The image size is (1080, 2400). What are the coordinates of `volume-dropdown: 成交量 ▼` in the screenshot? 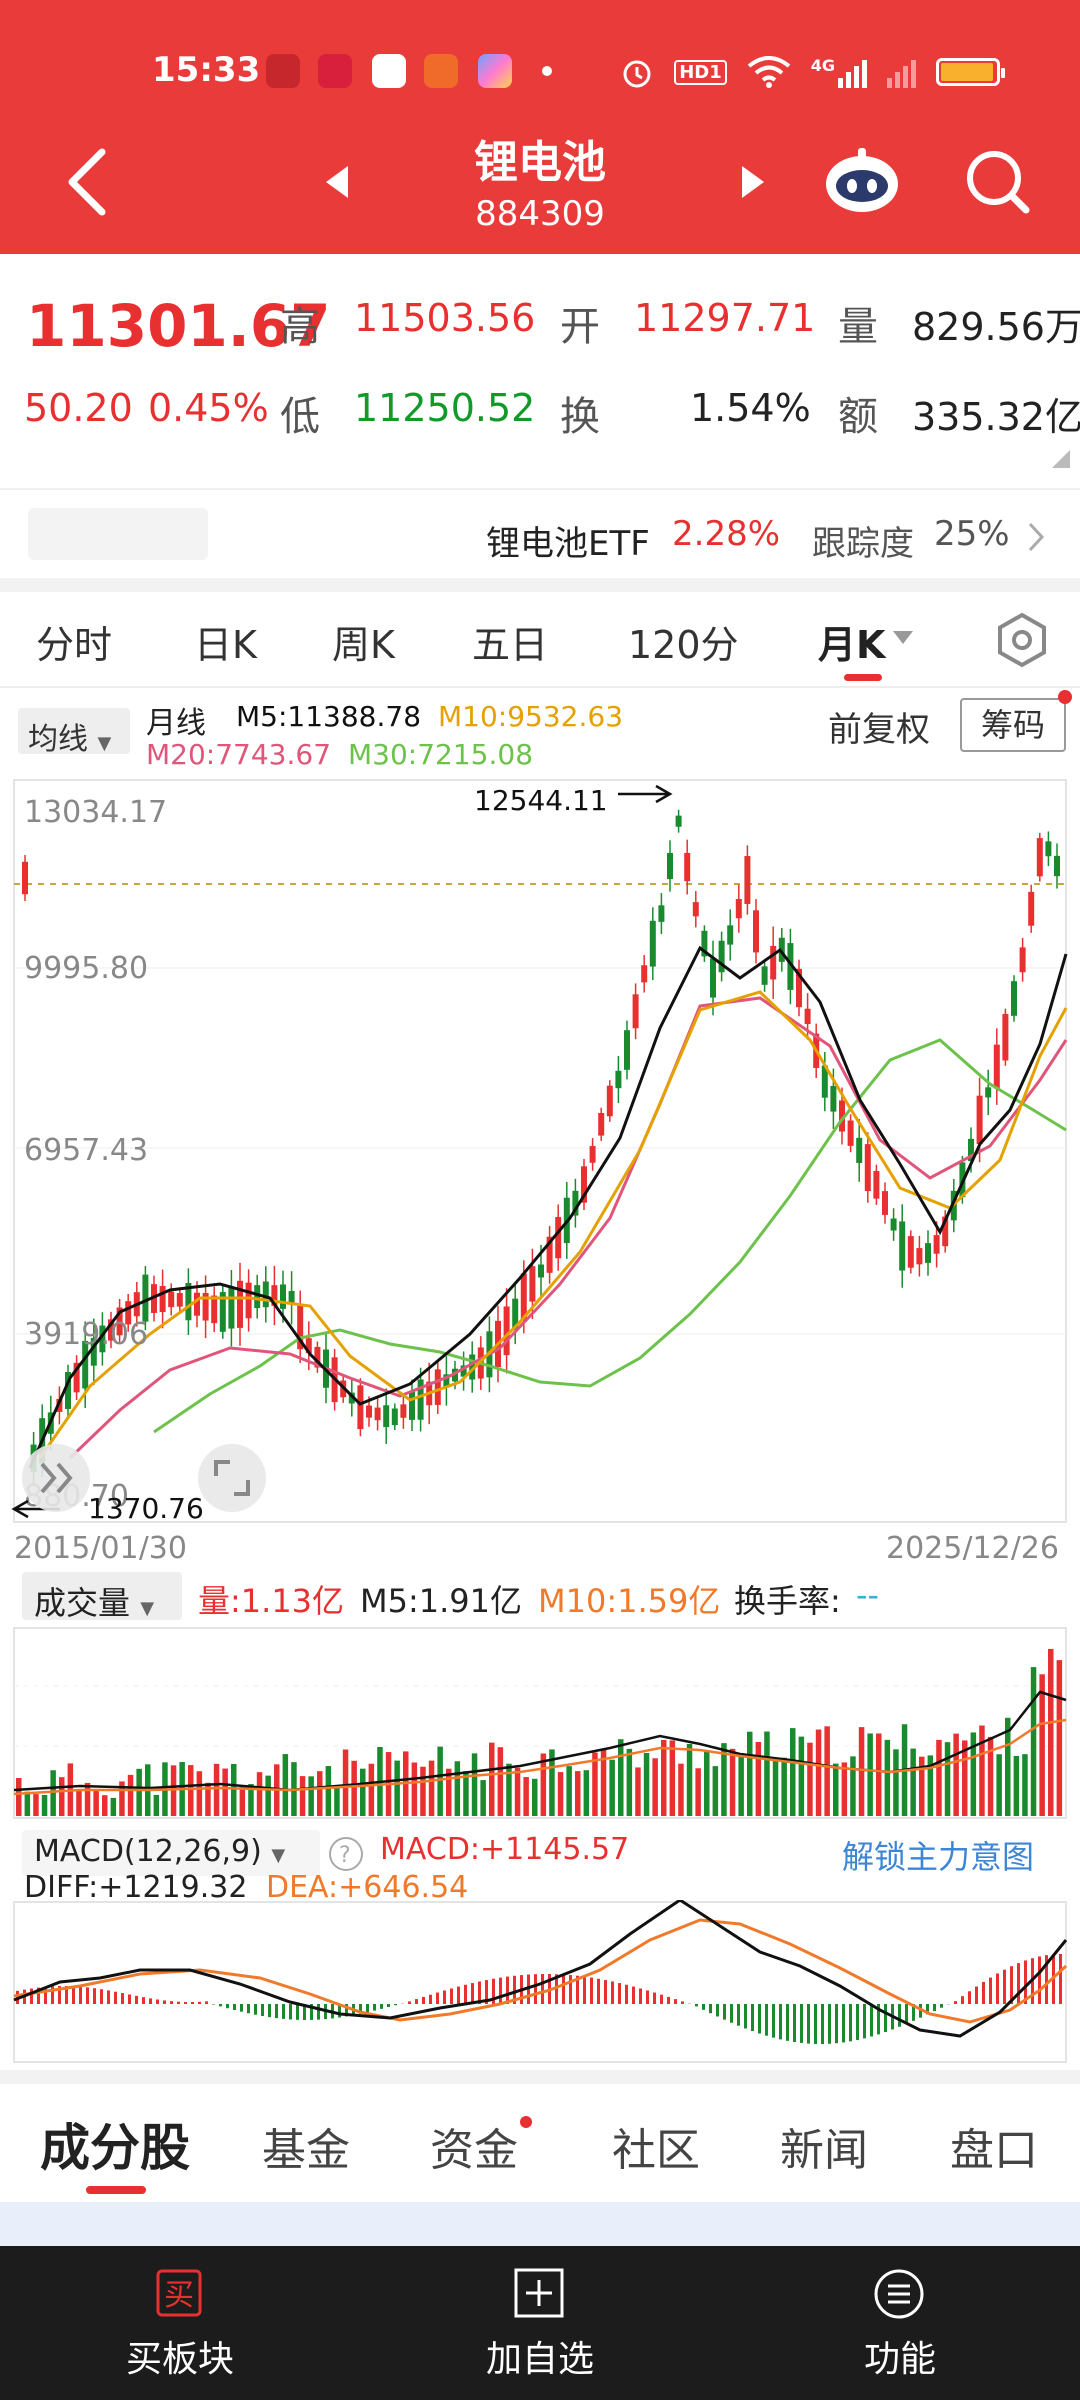 It's located at (102, 1597).